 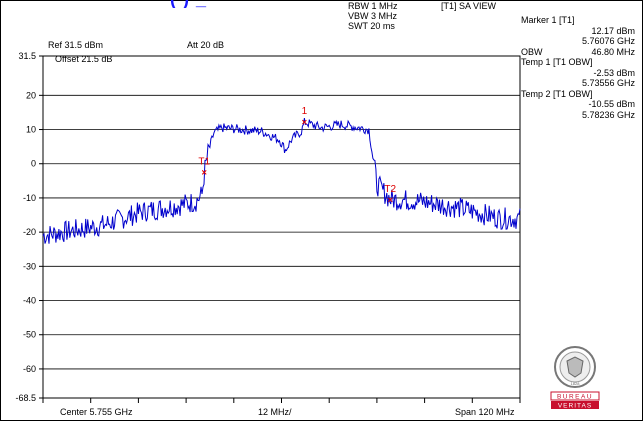 I want to click on y-tick-label: -40, so click(x=29, y=301).